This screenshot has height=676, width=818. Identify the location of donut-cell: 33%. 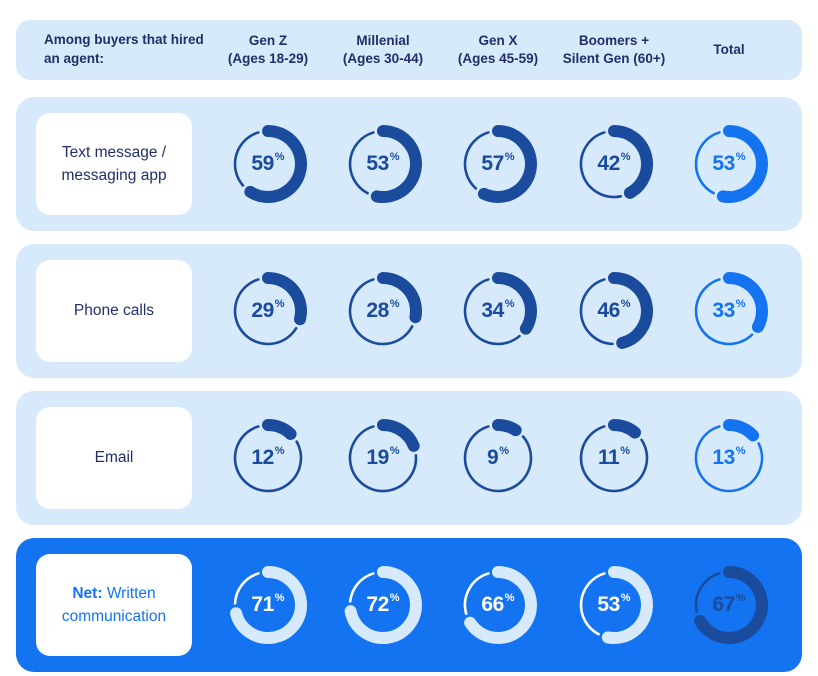
(729, 311).